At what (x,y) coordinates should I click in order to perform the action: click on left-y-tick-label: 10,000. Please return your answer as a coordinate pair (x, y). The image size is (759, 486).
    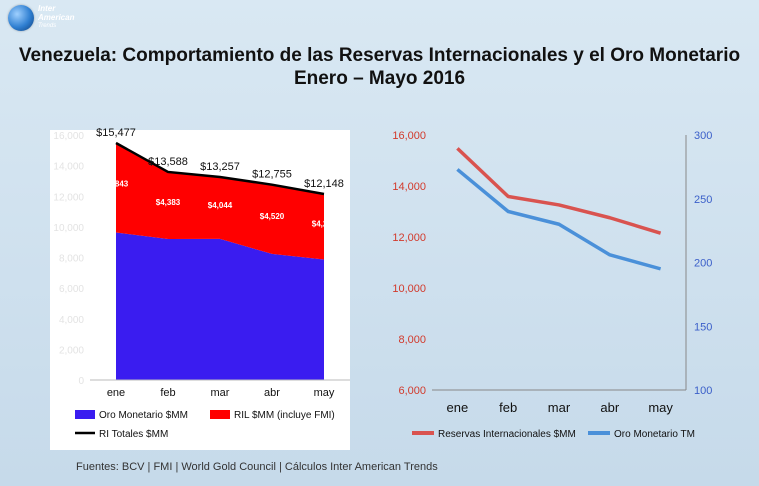
    Looking at the image, I should click on (68, 228).